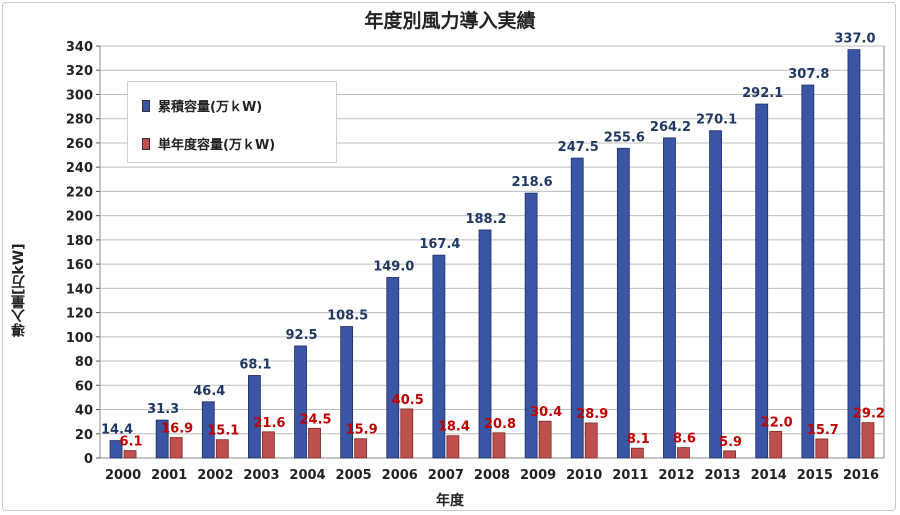 This screenshot has height=515, width=900. Describe the element at coordinates (393, 266) in the screenshot. I see `data-label-cumulative: 149.0` at that location.